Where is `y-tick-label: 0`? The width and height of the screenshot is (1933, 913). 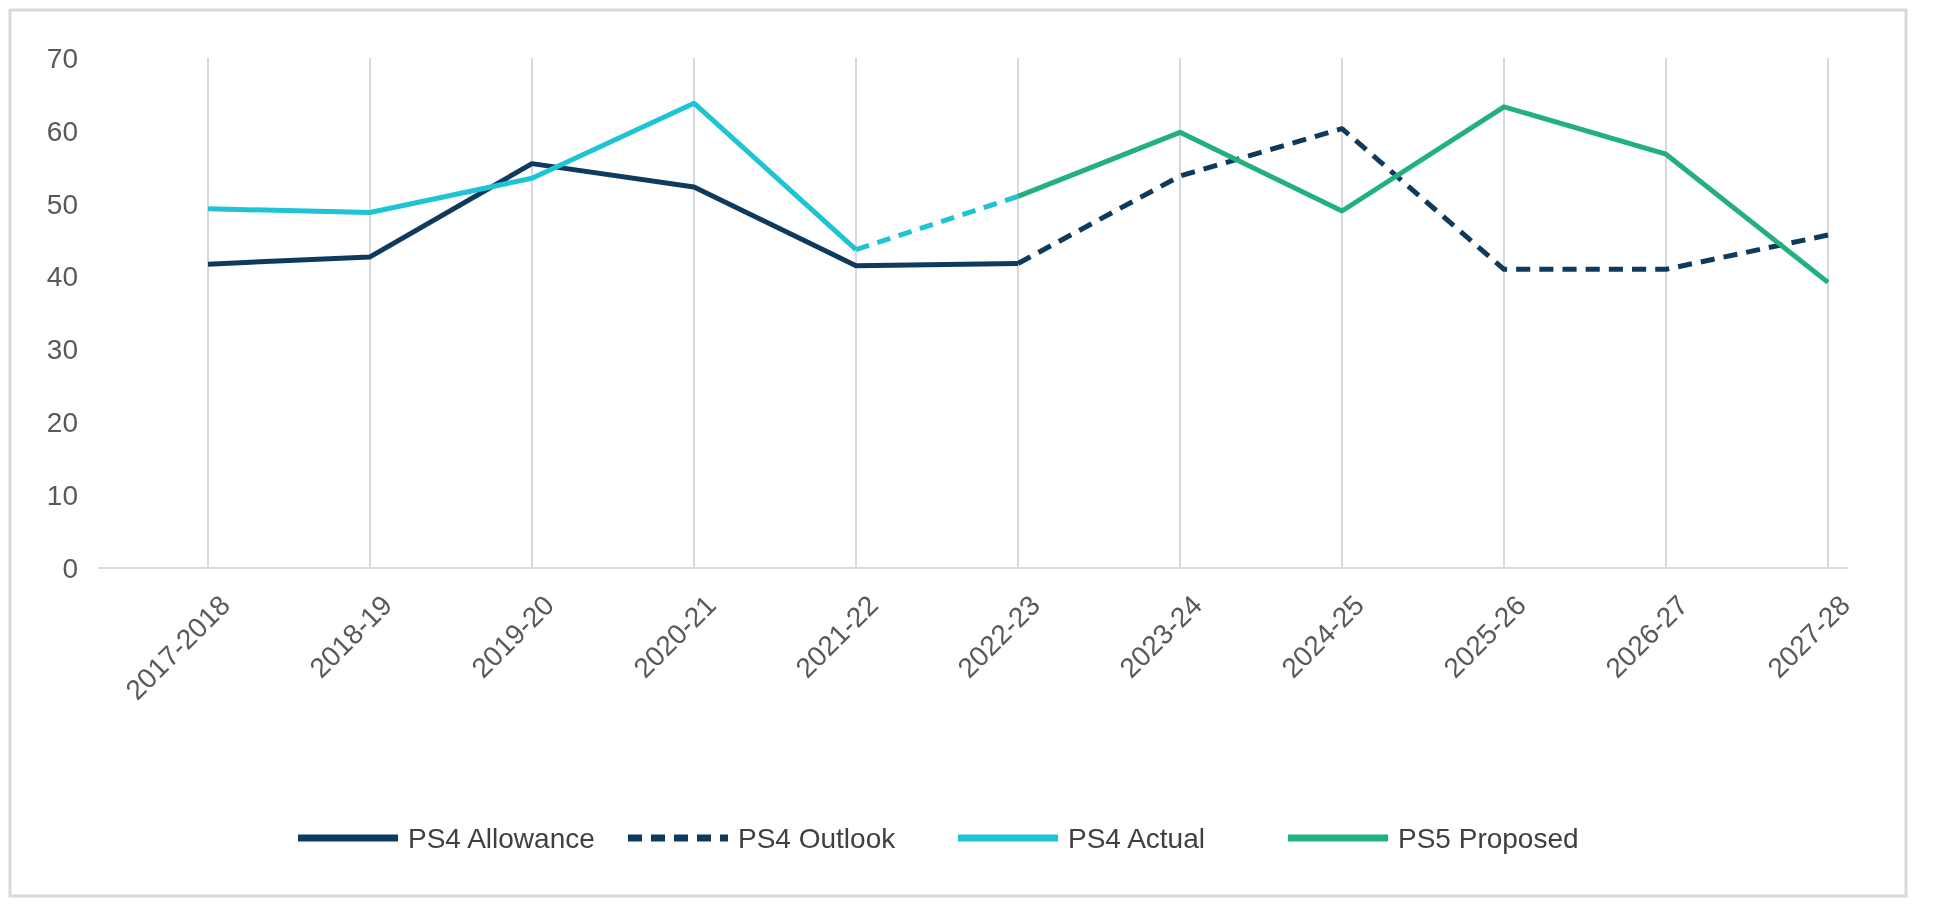
y-tick-label: 0 is located at coordinates (70, 568).